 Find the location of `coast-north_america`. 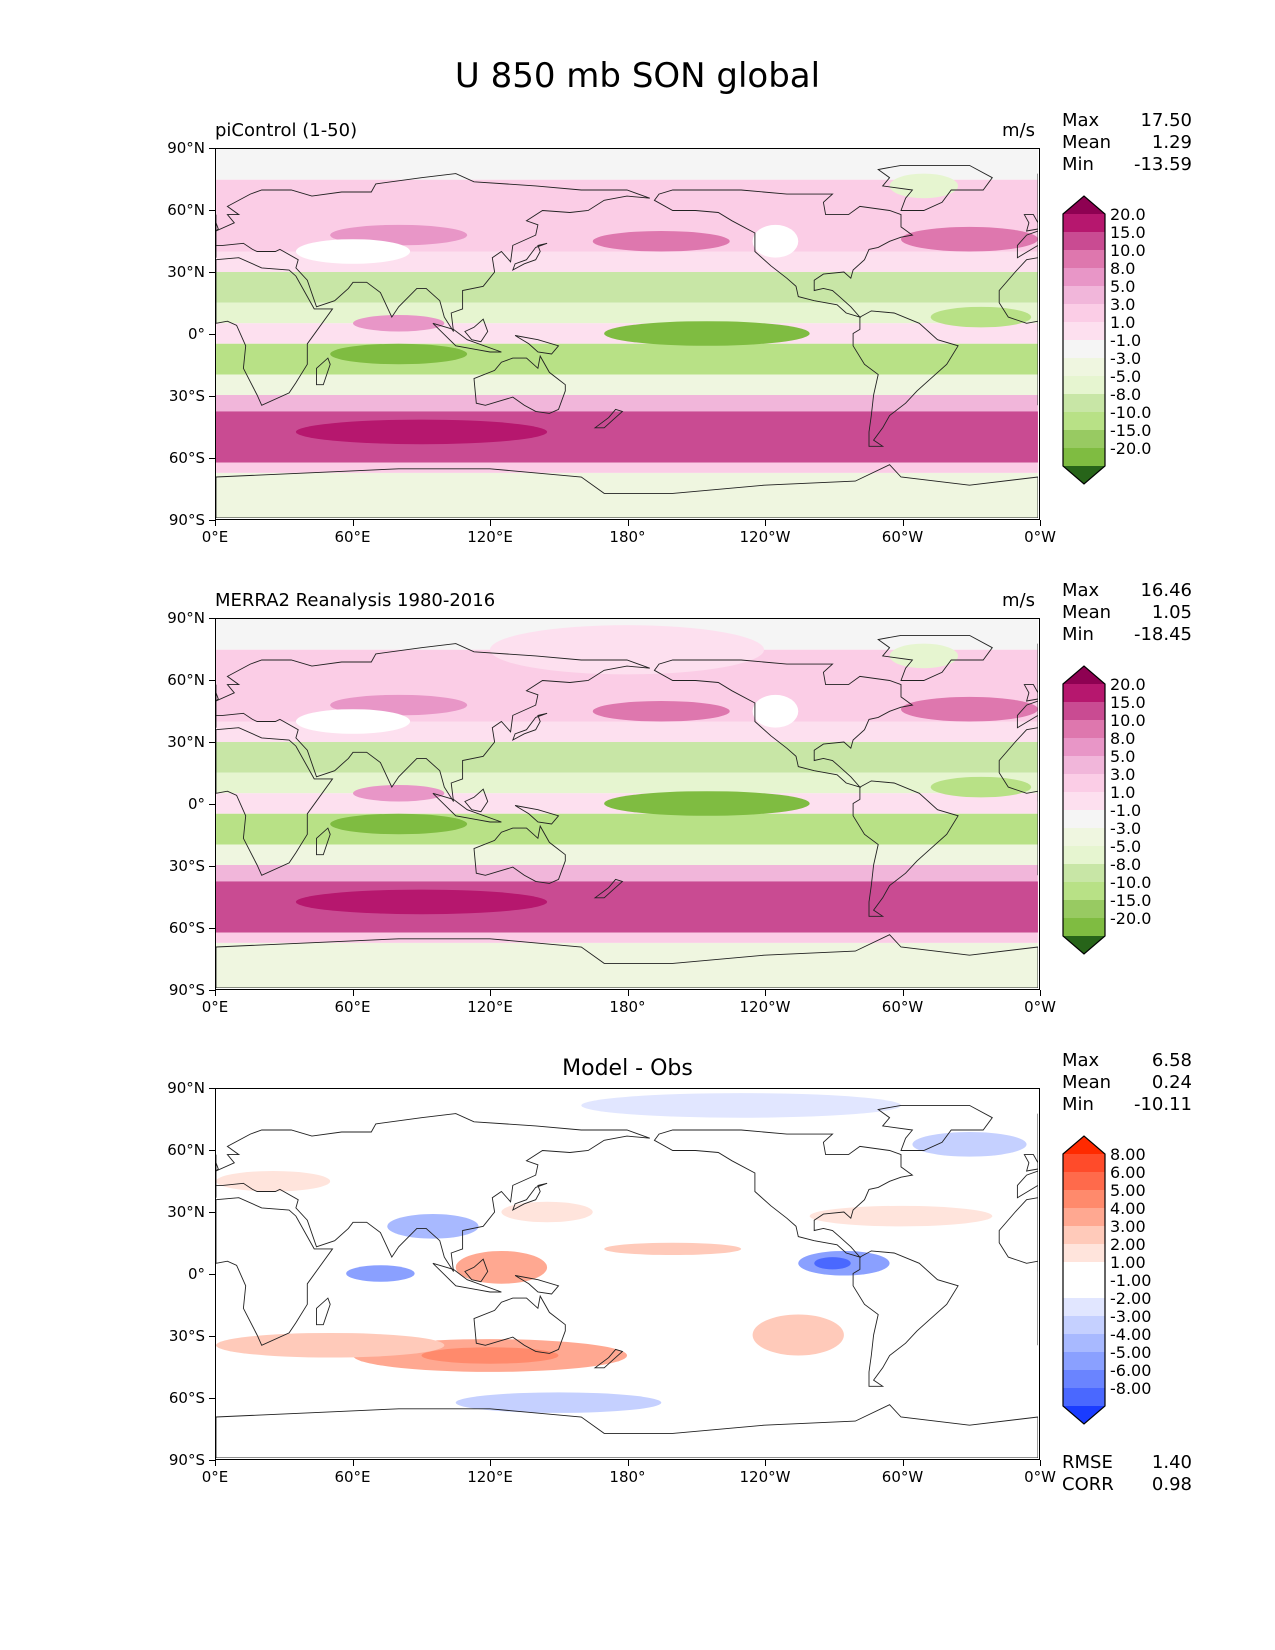

coast-north_america is located at coordinates (783, 1193).